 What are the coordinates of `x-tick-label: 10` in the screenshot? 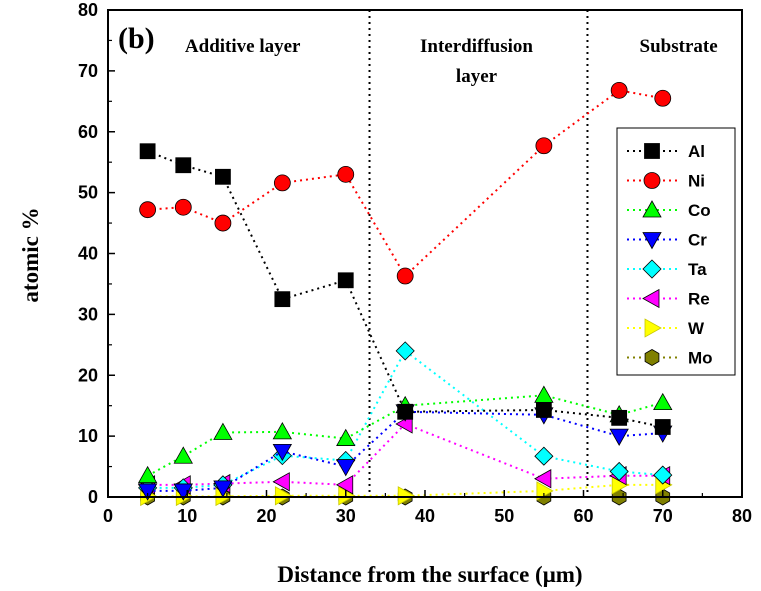 It's located at (187, 516).